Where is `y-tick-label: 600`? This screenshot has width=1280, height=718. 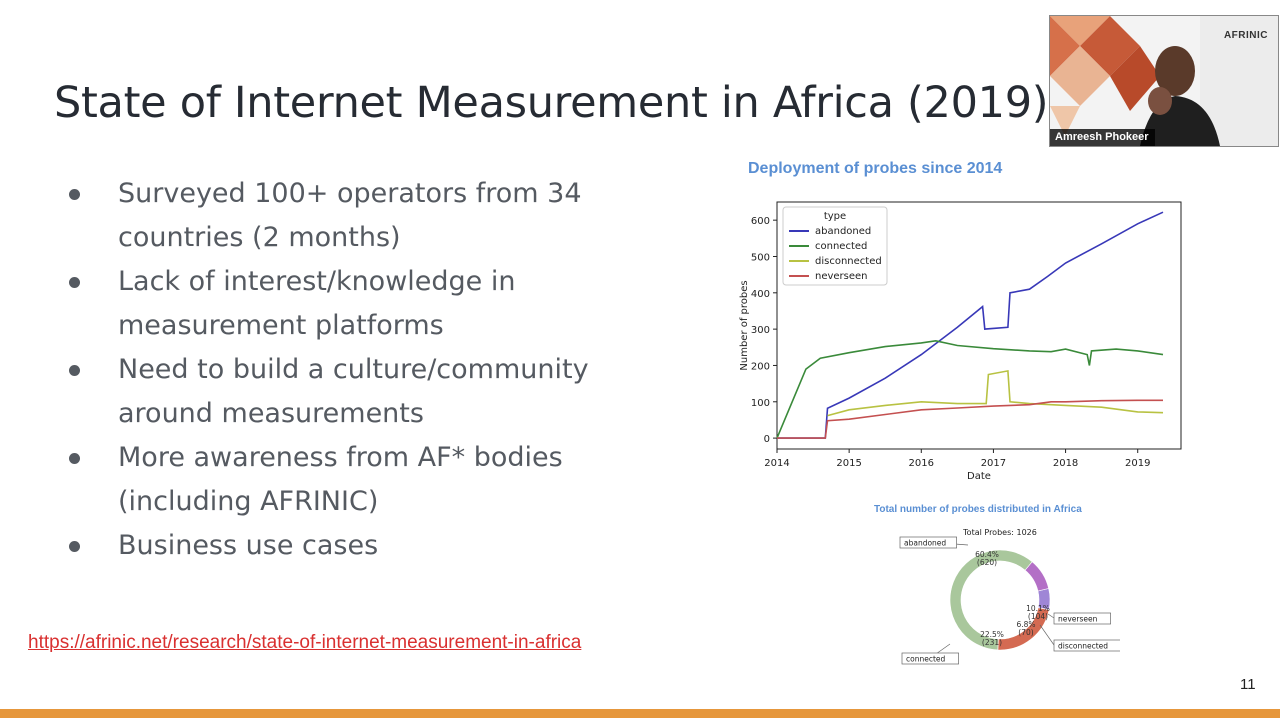
y-tick-label: 600 is located at coordinates (760, 221).